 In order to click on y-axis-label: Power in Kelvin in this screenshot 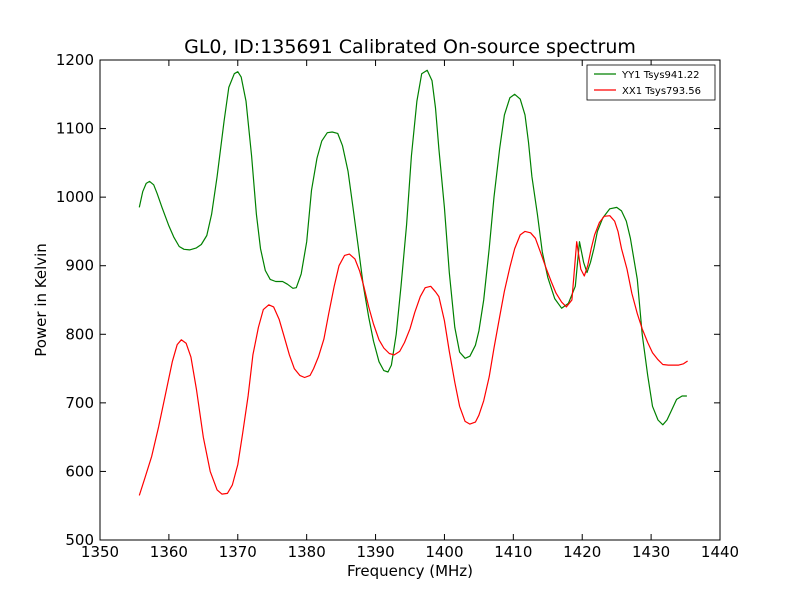, I will do `click(41, 300)`.